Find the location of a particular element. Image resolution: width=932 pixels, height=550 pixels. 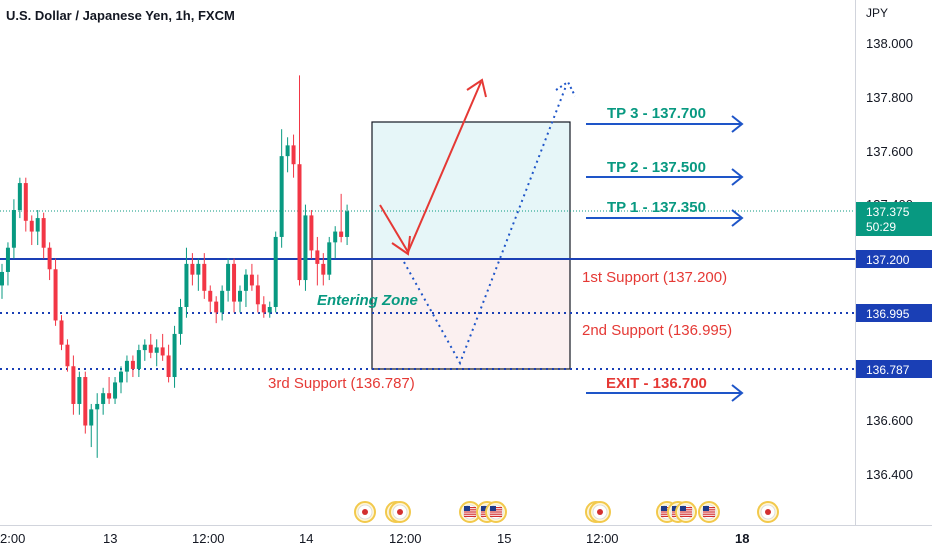

projection-red-arrow is located at coordinates (433, 167).